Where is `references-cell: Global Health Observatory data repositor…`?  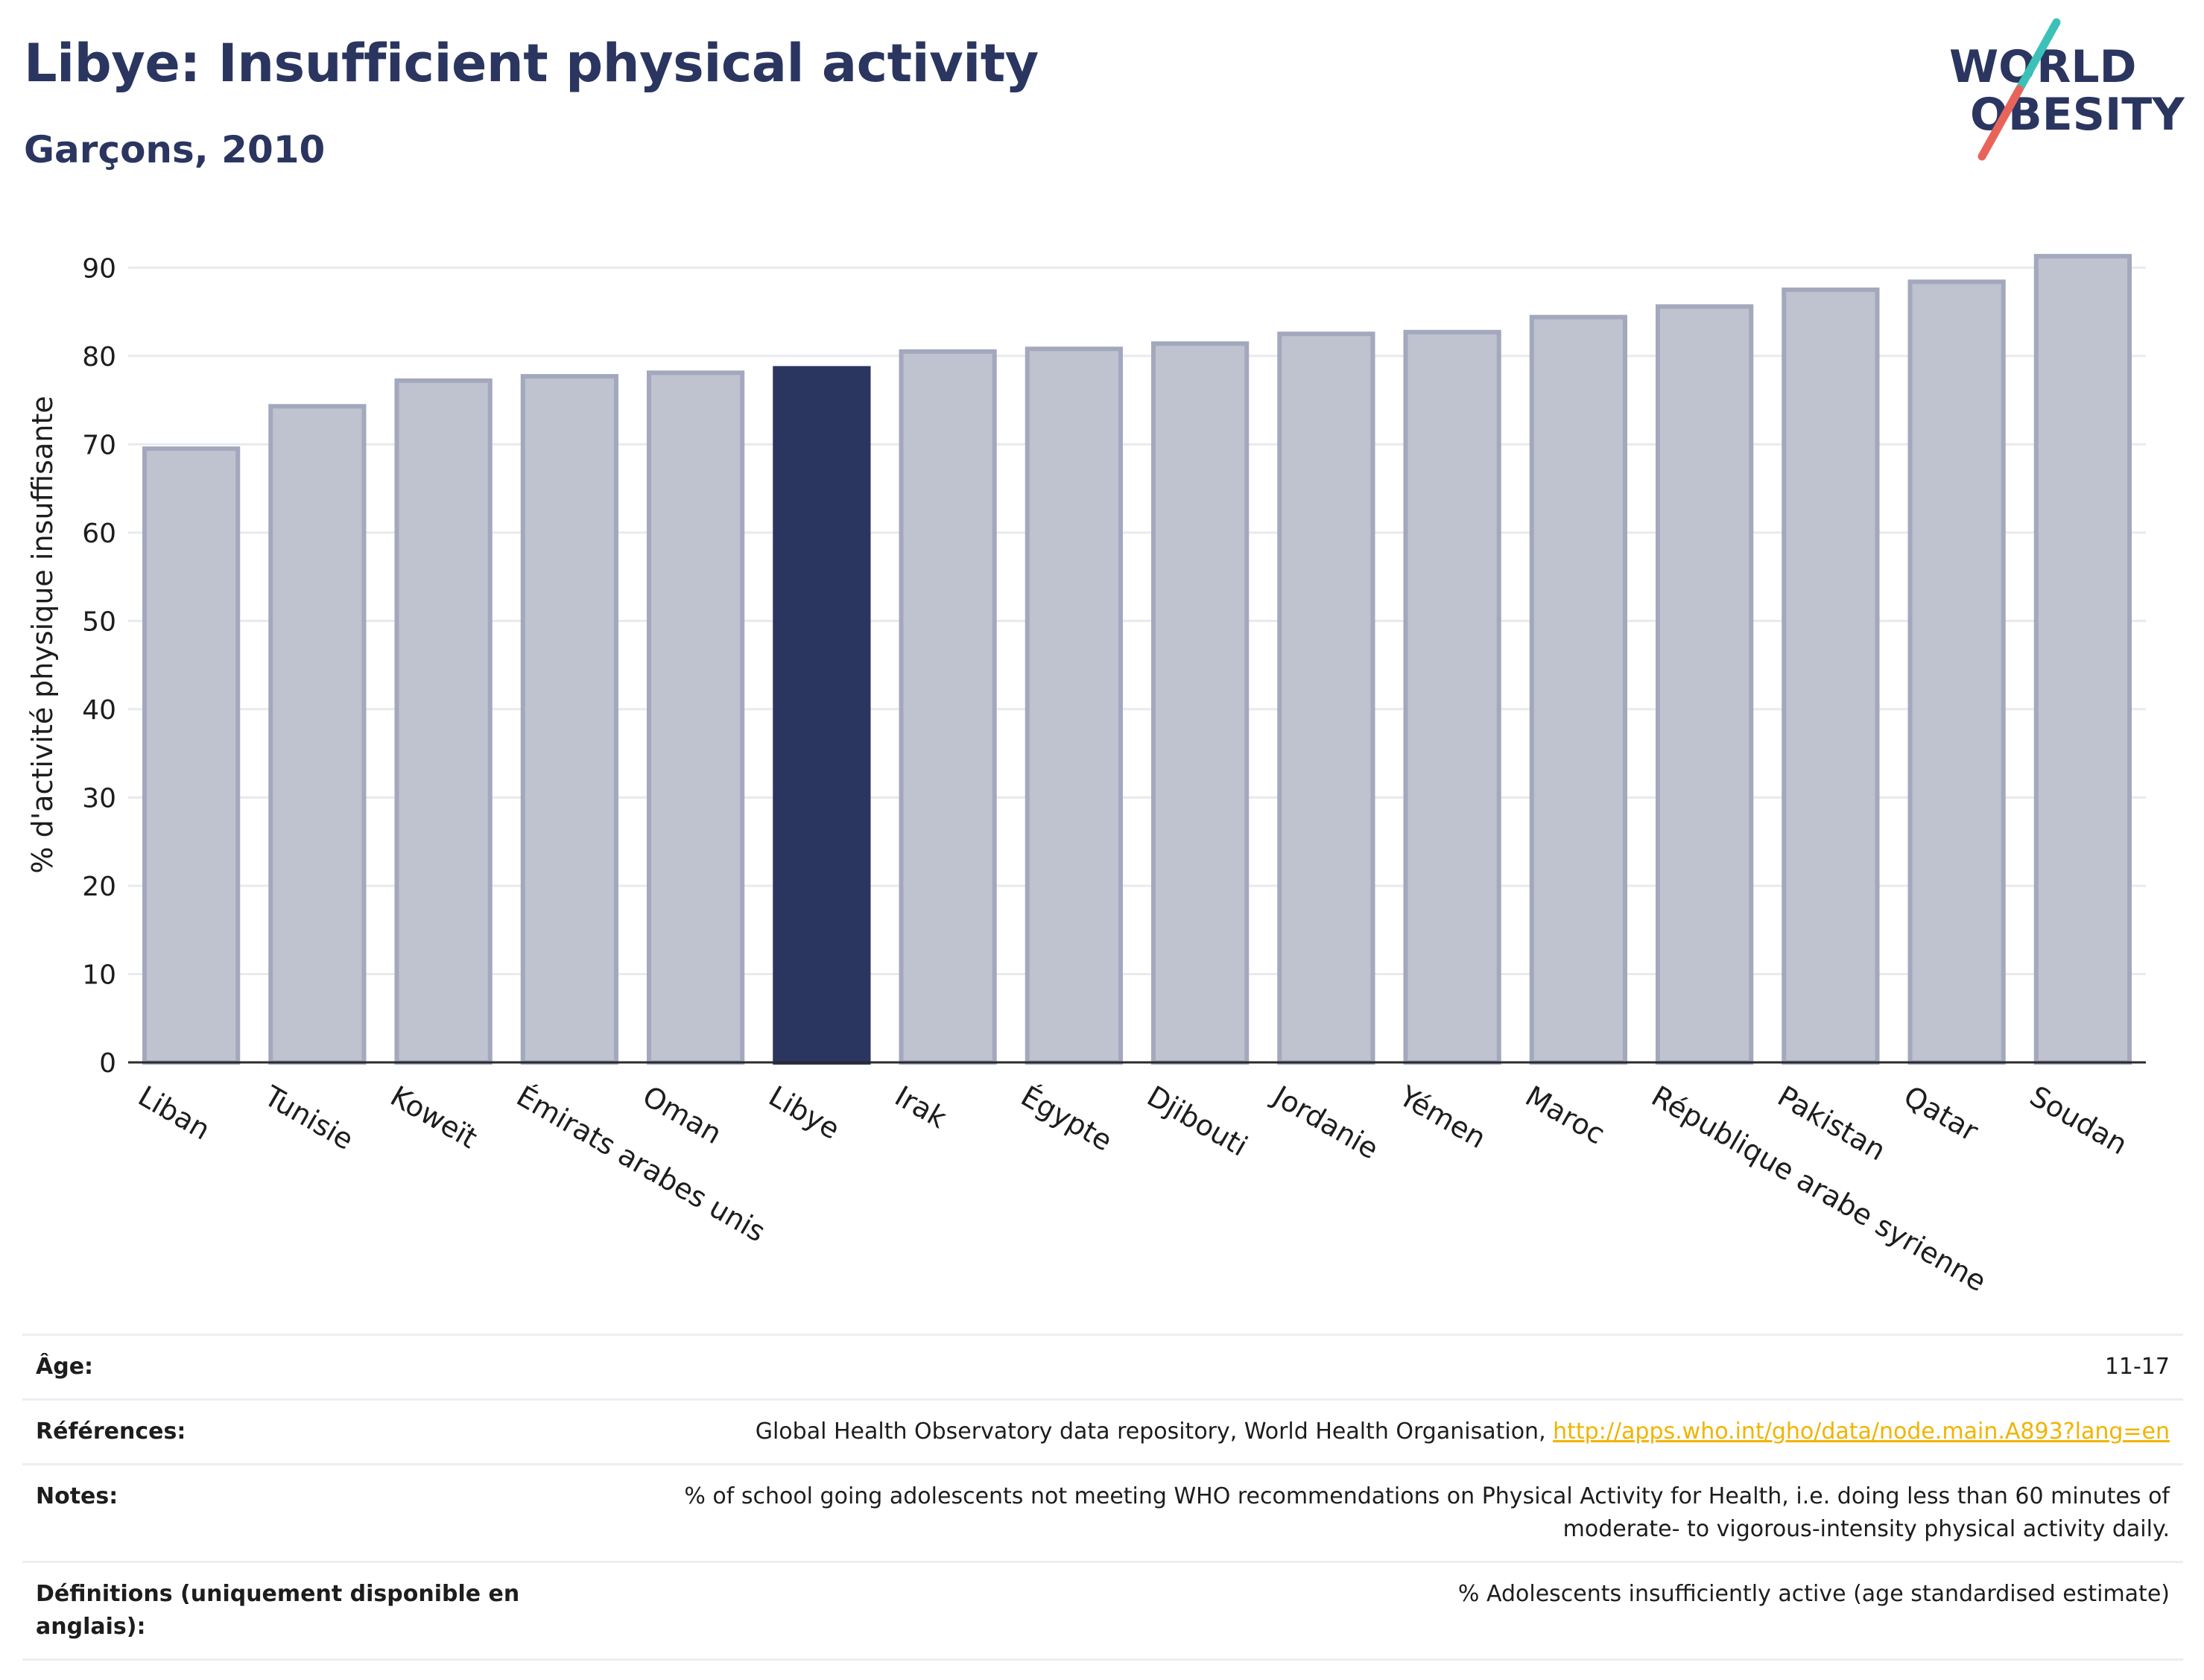
references-cell: Global Health Observatory data repositor… is located at coordinates (1369, 1431).